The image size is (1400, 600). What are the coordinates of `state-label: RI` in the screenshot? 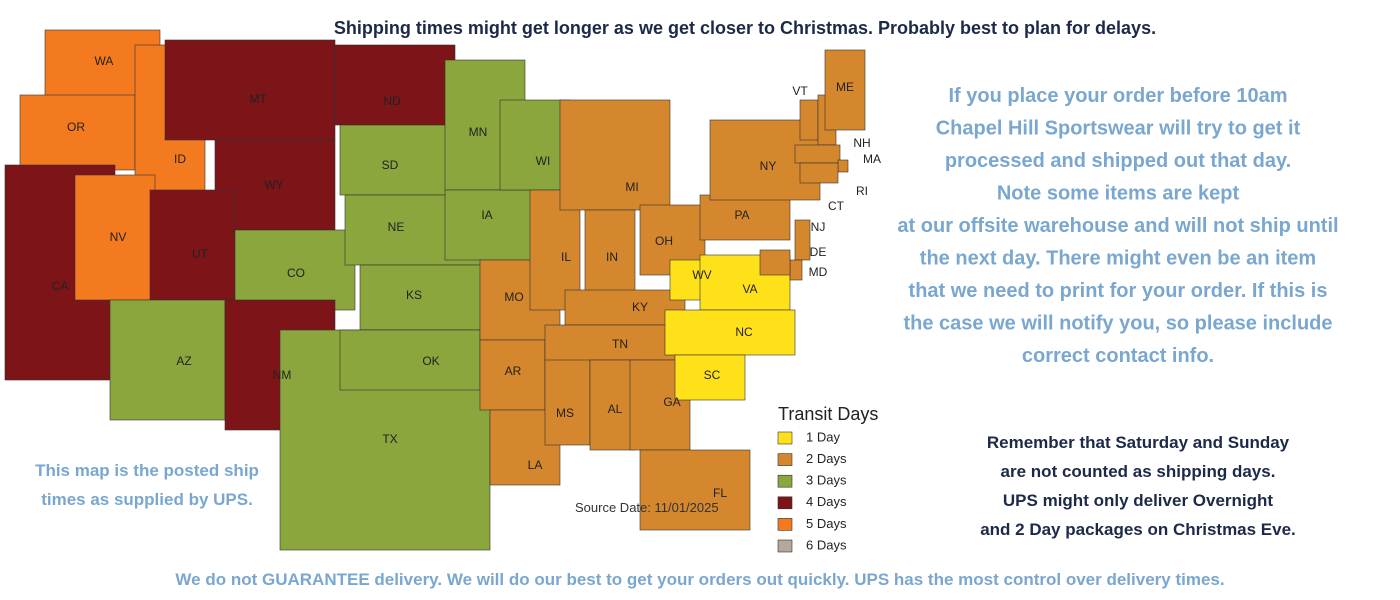 It's located at (862, 191).